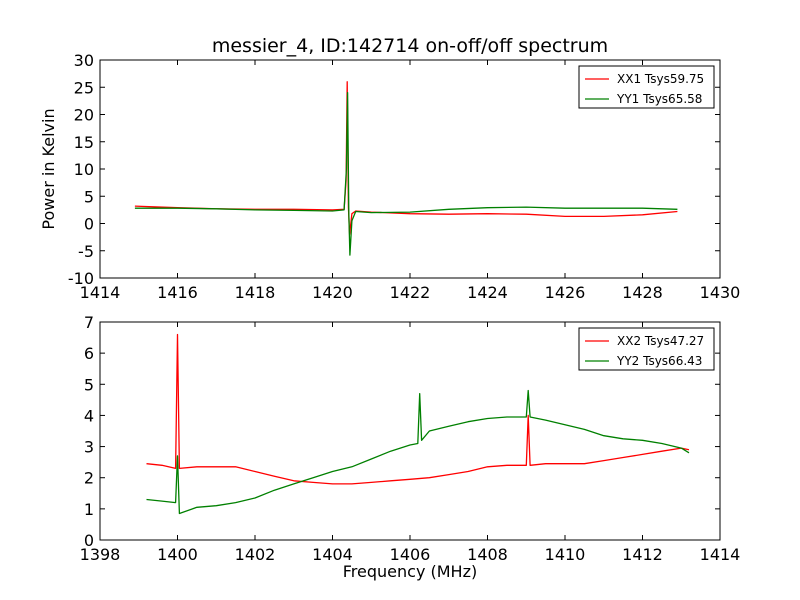 The width and height of the screenshot is (800, 600). What do you see at coordinates (177, 554) in the screenshot?
I see `x-tick-label: 1400` at bounding box center [177, 554].